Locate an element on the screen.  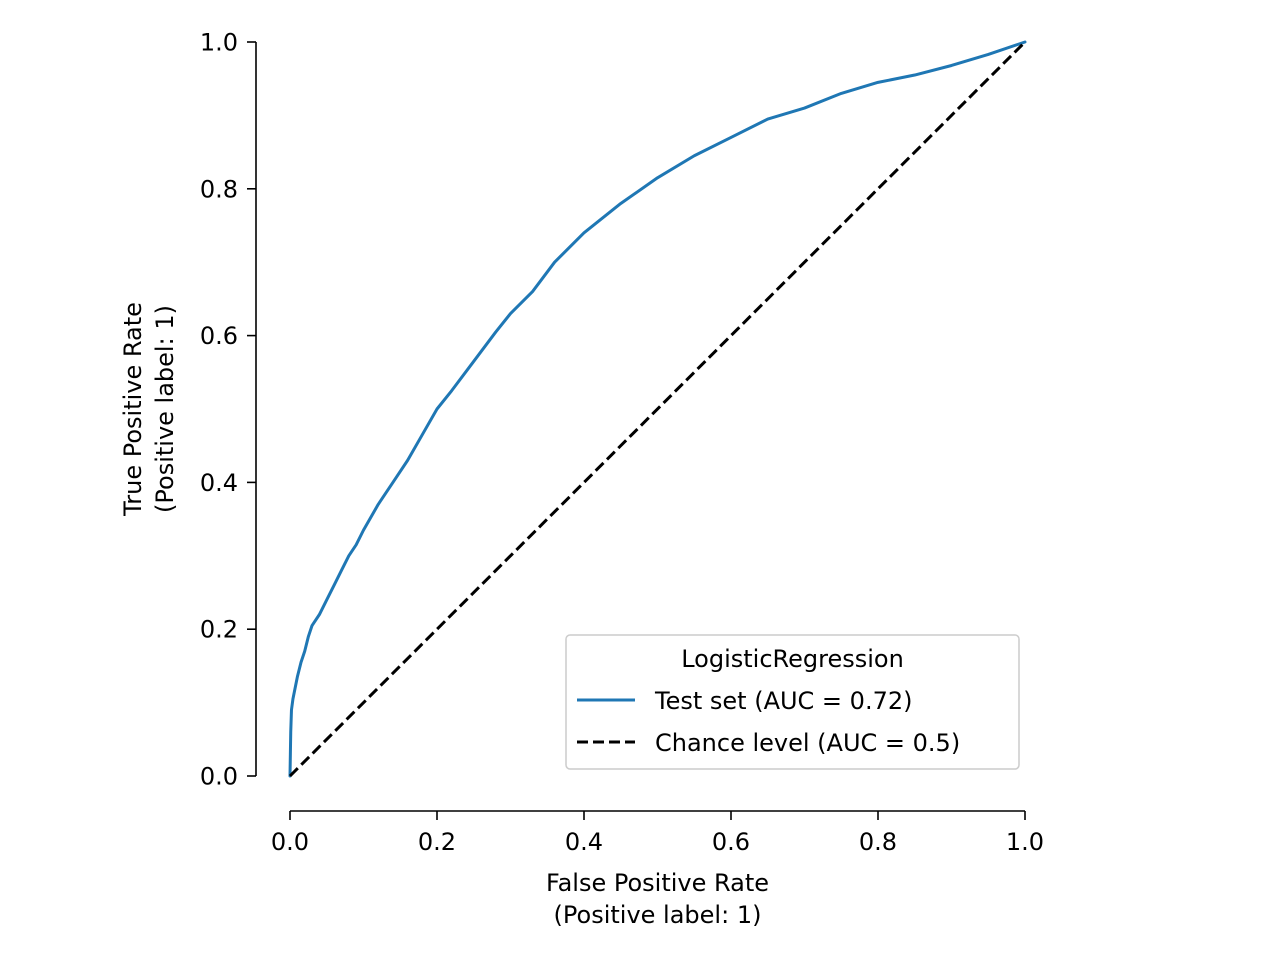
x-tick-label: 0.0 is located at coordinates (290, 842).